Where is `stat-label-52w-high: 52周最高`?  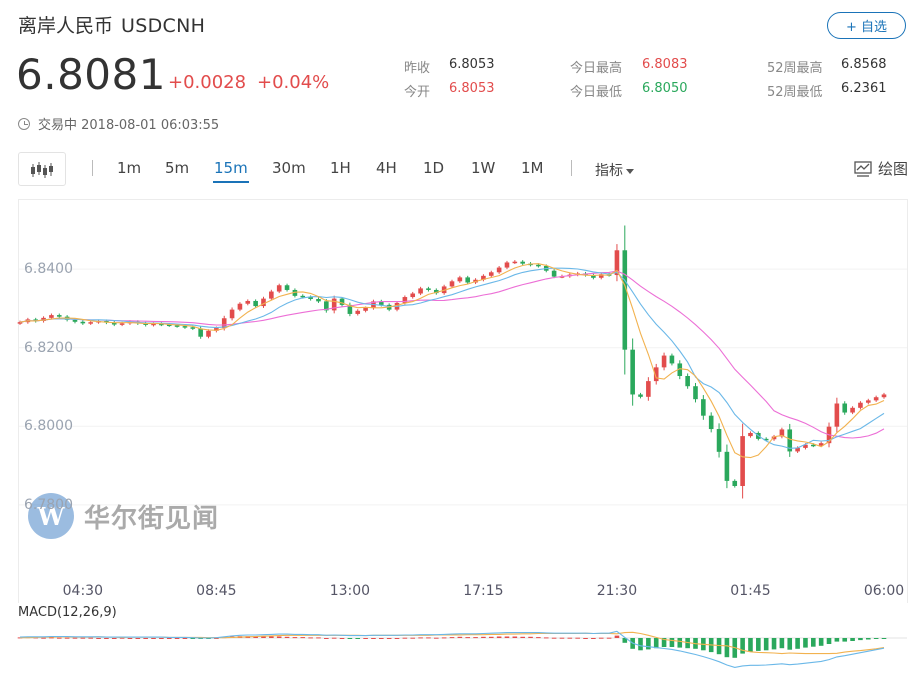
stat-label-52w-high: 52周最高 is located at coordinates (795, 68).